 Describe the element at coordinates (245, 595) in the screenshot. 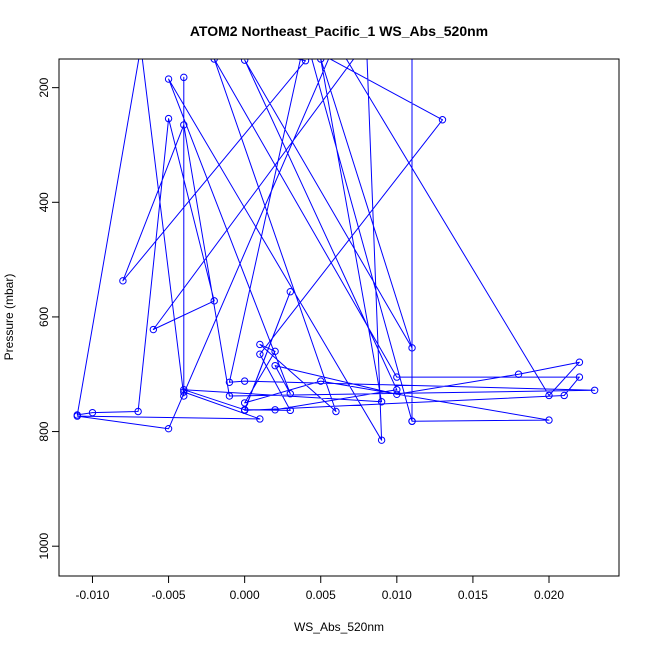

I see `x-tick-label: 0.000` at that location.